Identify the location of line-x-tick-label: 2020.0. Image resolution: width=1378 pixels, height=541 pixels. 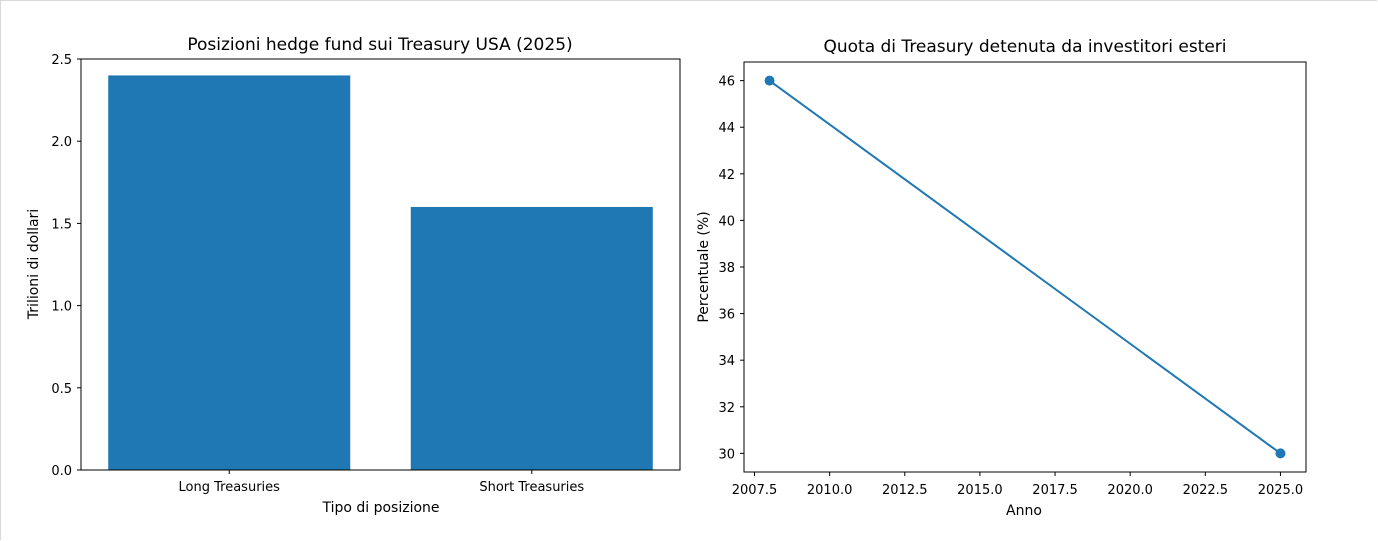
(1130, 490).